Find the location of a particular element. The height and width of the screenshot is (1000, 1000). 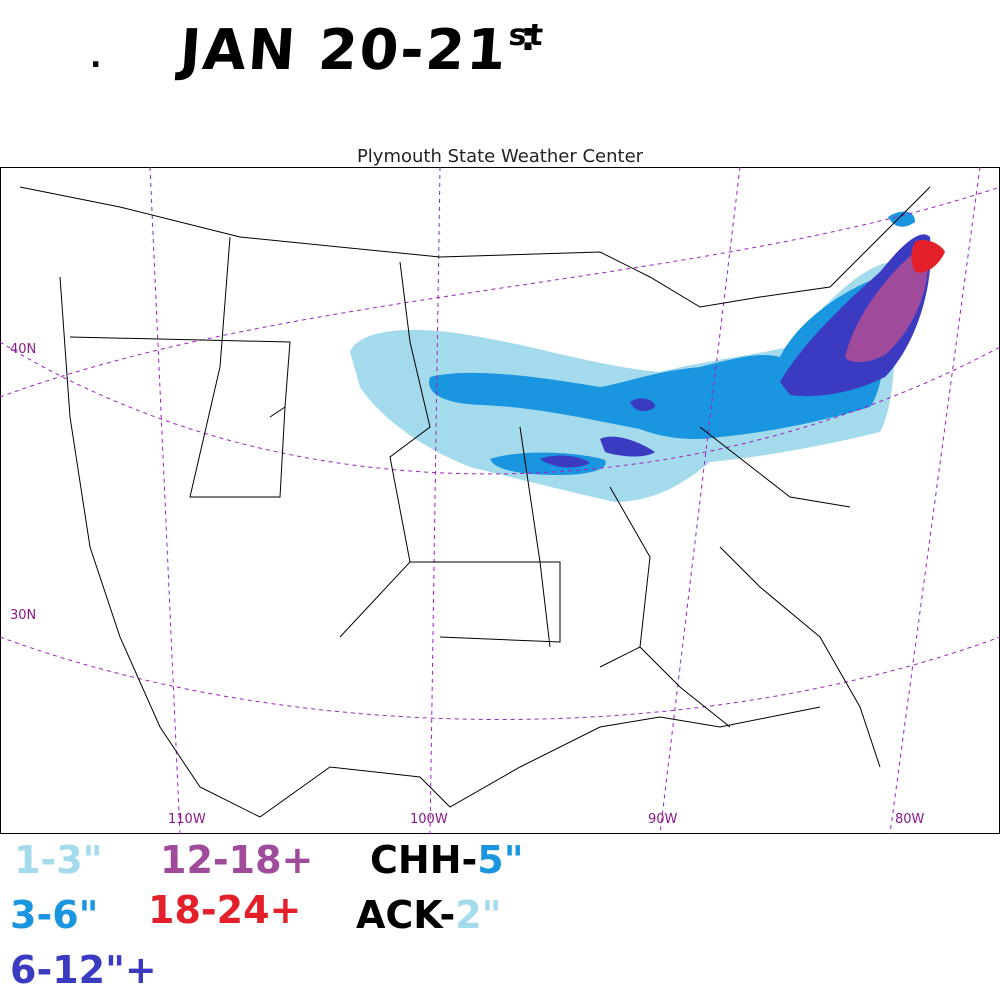

obs-chh-dash: - is located at coordinates (469, 860).